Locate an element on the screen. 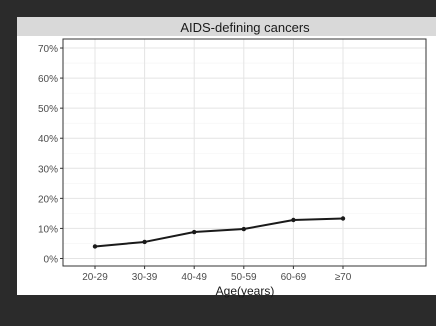 The width and height of the screenshot is (436, 326). y-tick-label: 20% is located at coordinates (48, 199).